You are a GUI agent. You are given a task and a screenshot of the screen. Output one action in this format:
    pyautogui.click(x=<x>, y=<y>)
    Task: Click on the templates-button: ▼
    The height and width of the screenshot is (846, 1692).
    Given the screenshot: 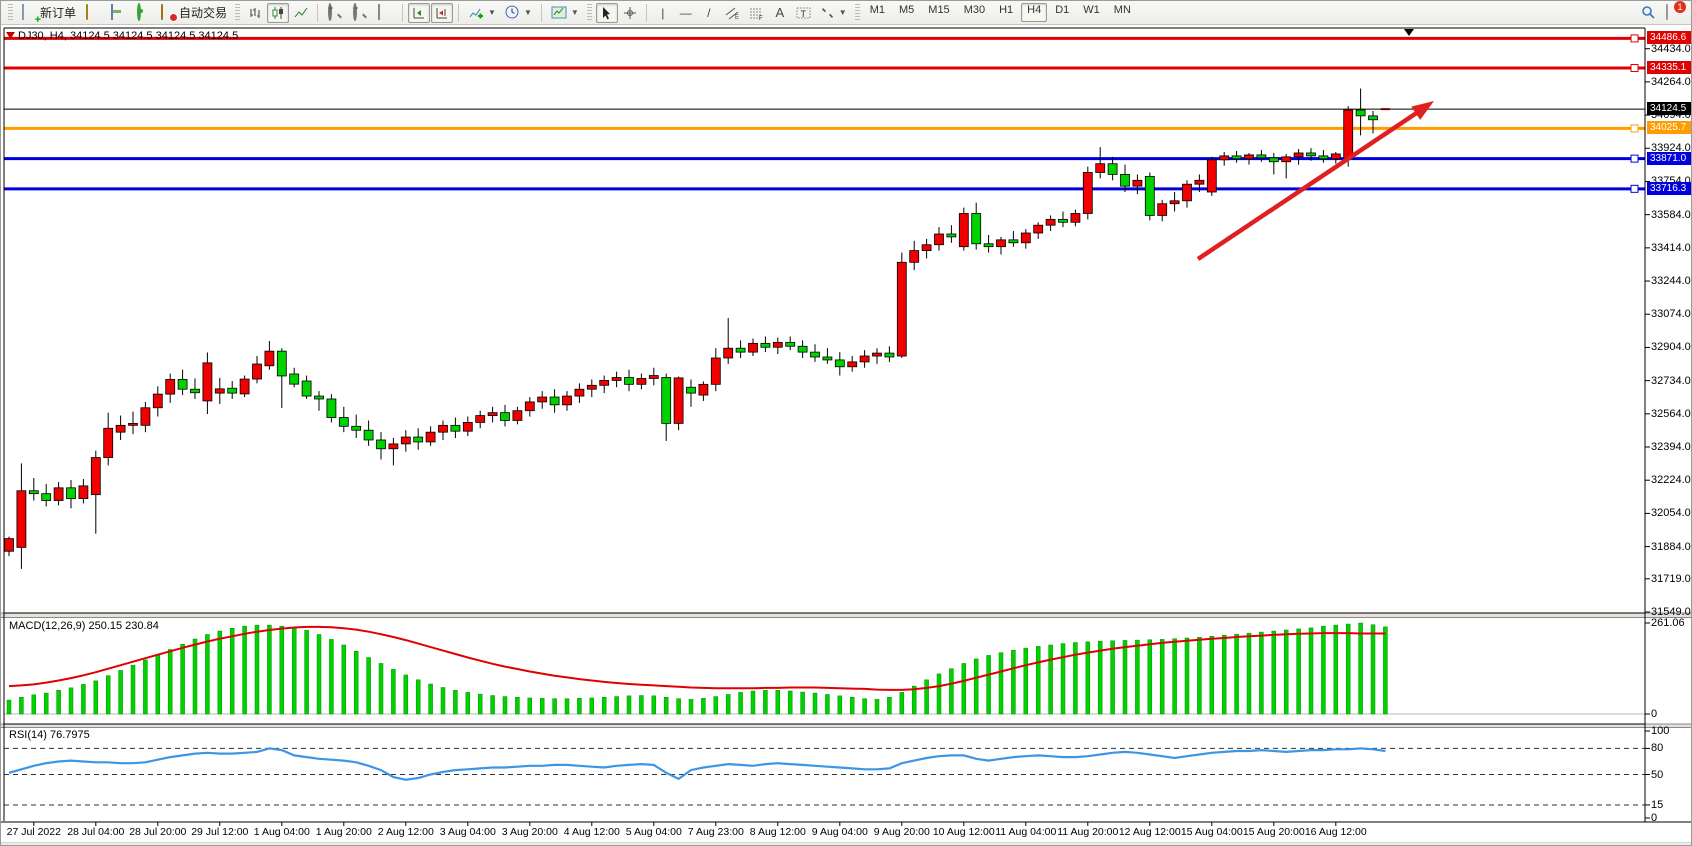 What is the action you would take?
    pyautogui.click(x=565, y=13)
    